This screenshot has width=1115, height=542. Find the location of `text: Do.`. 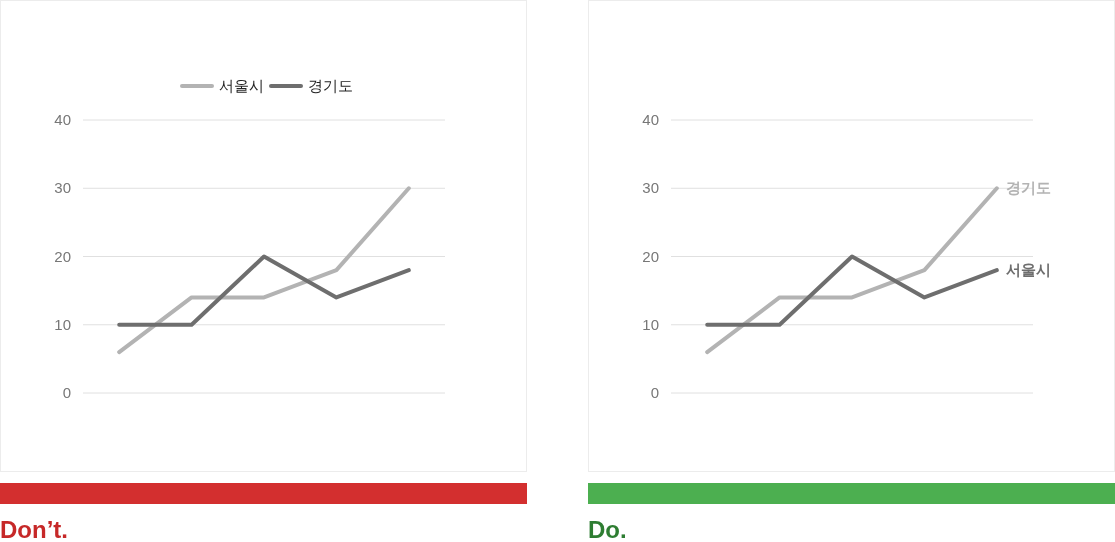

text: Do. is located at coordinates (607, 529).